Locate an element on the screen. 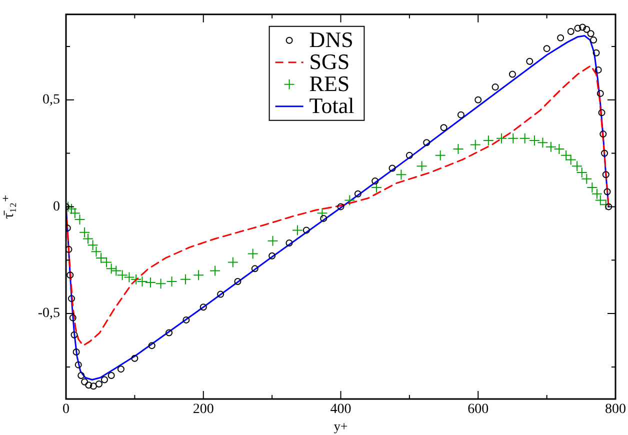  x-tick-label: 800 is located at coordinates (615, 410).